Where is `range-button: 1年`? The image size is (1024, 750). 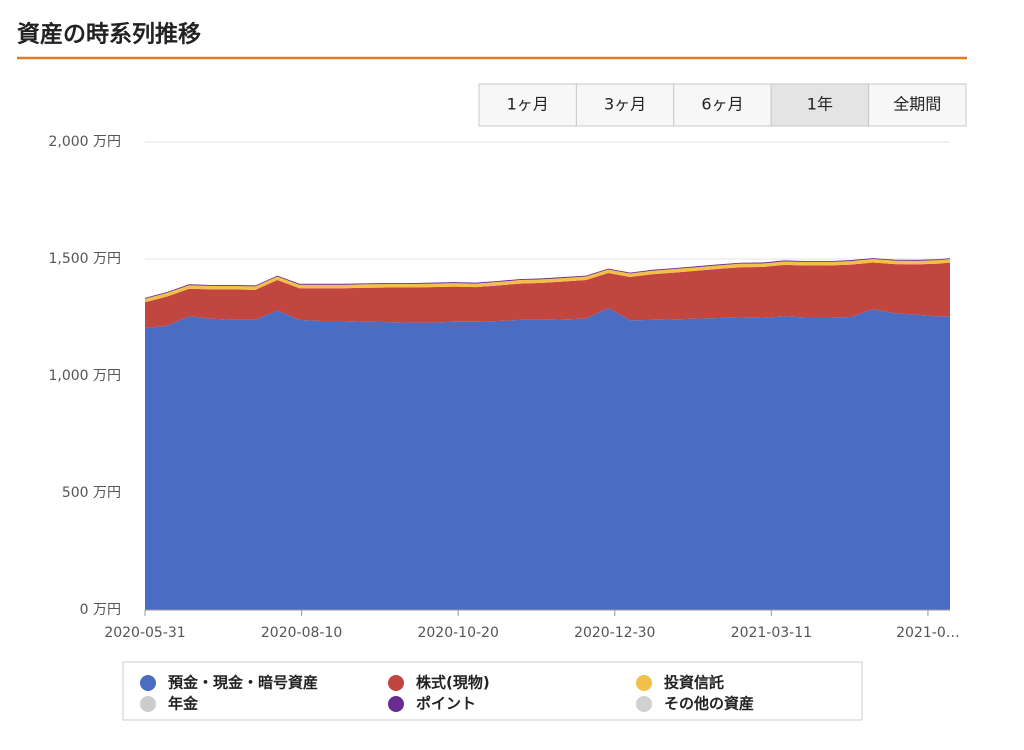 range-button: 1年 is located at coordinates (820, 105).